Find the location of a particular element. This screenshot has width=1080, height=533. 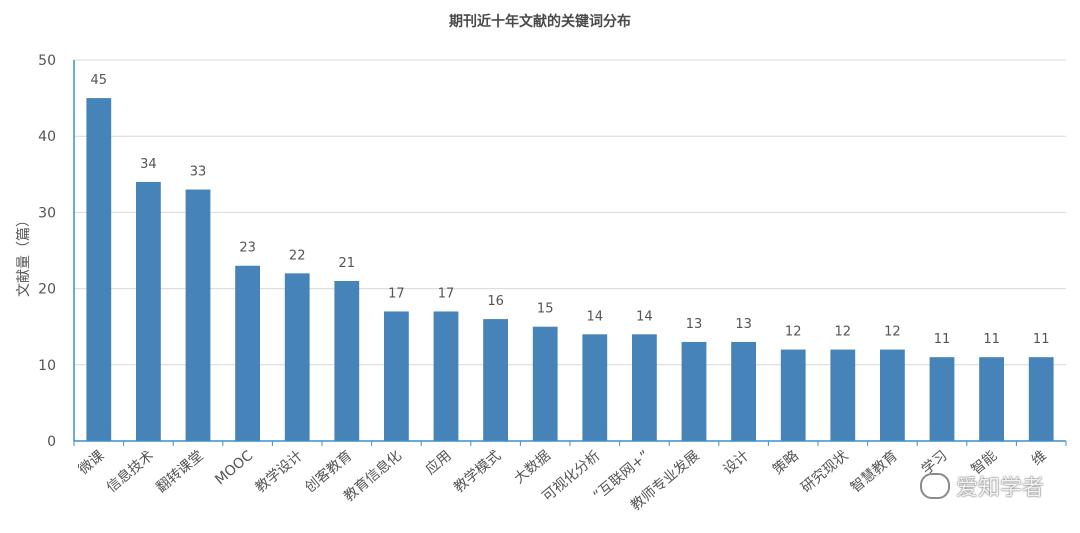

y-tick-labels: 0 10 20 30 40 50 is located at coordinates (47, 251).